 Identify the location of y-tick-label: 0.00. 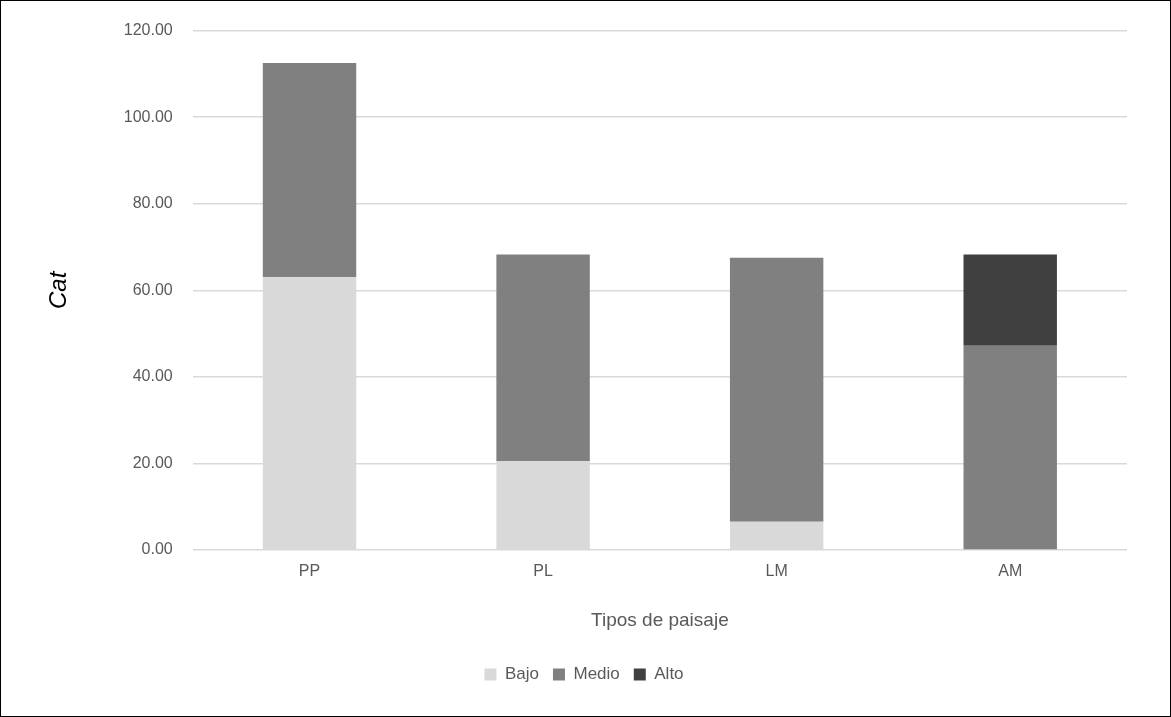
(157, 549).